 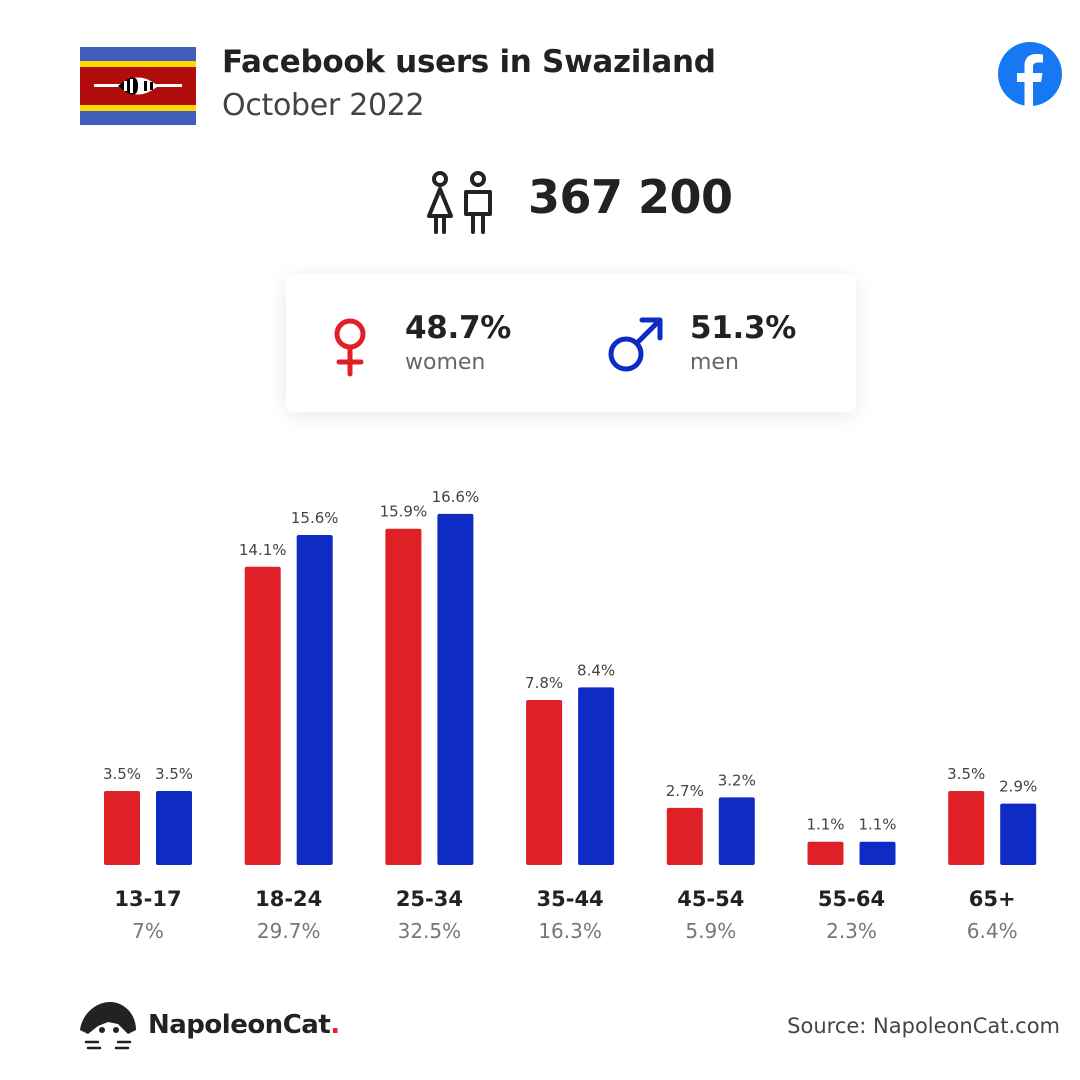 I want to click on data-label-women-25-34: 15.9%, so click(x=404, y=512).